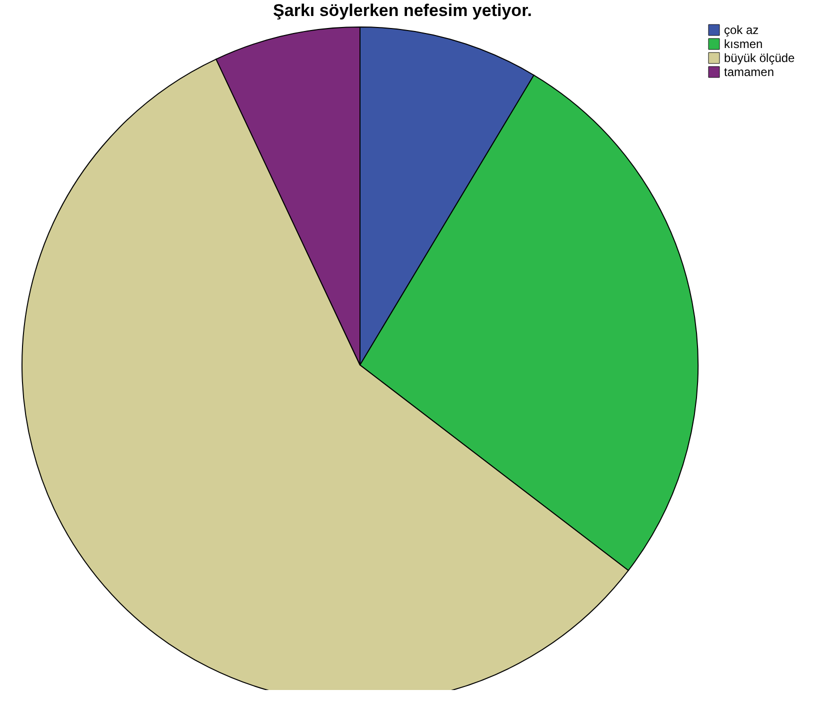 The image size is (821, 713). Describe the element at coordinates (741, 30) in the screenshot. I see `legend-label: çok az` at that location.